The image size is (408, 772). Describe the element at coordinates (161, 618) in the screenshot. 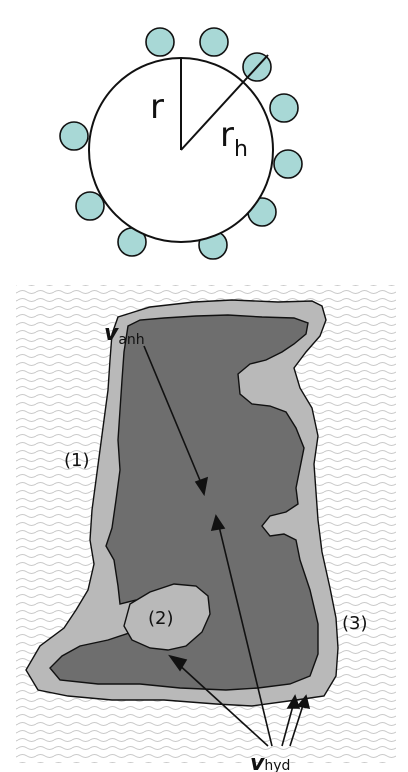

I see `region-label-2: (2)` at that location.